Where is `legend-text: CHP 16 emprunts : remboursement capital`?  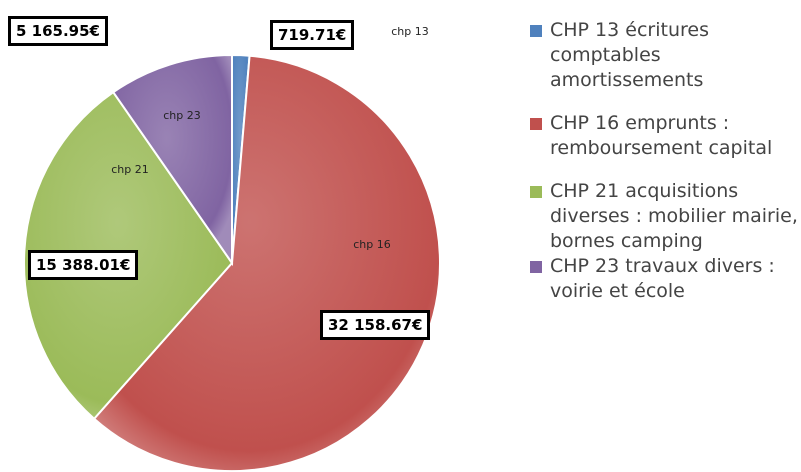 legend-text: CHP 16 emprunts : remboursement capital is located at coordinates (661, 135).